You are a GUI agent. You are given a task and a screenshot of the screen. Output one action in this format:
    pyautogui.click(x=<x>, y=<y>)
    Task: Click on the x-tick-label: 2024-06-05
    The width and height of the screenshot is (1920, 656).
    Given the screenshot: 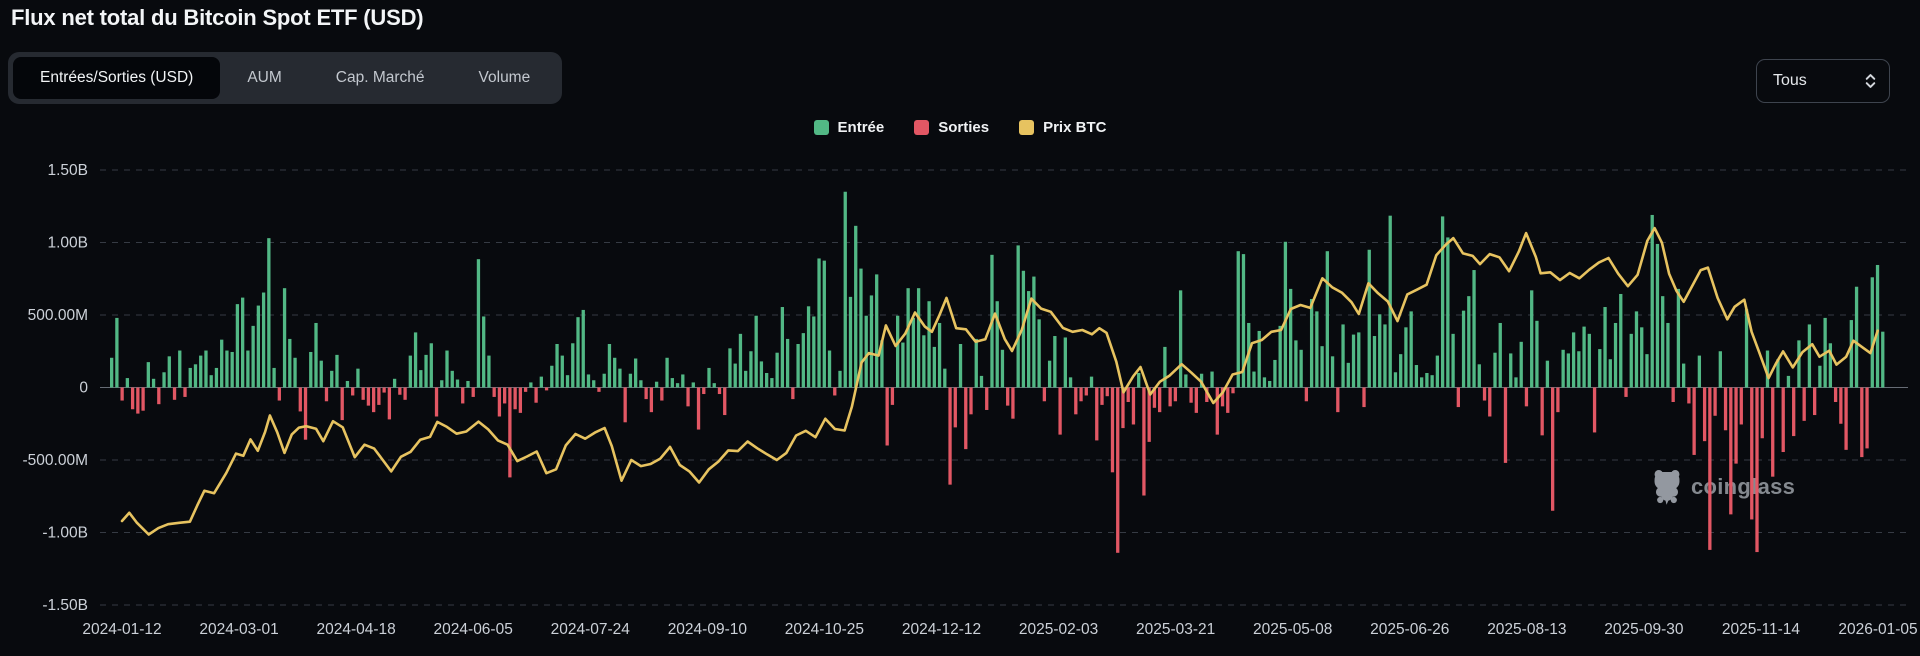 What is the action you would take?
    pyautogui.click(x=473, y=629)
    